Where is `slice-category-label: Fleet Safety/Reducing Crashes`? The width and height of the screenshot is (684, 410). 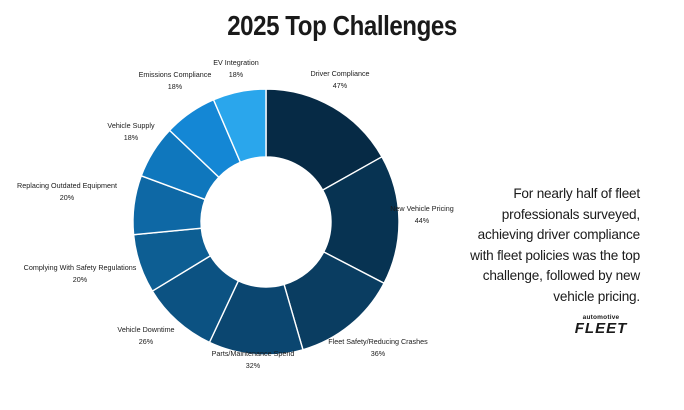
slice-category-label: Fleet Safety/Reducing Crashes is located at coordinates (378, 341).